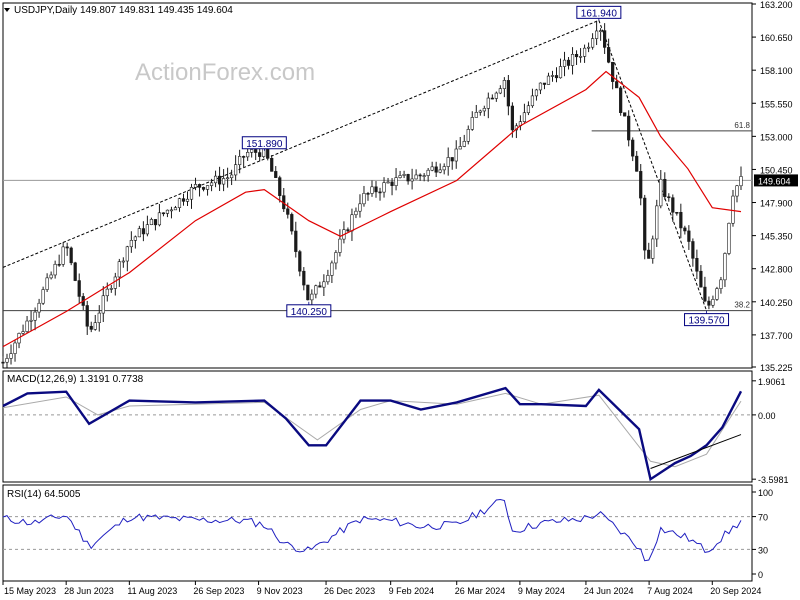 This screenshot has width=800, height=600. What do you see at coordinates (776, 5) in the screenshot?
I see `price-tick-label: 163.200` at bounding box center [776, 5].